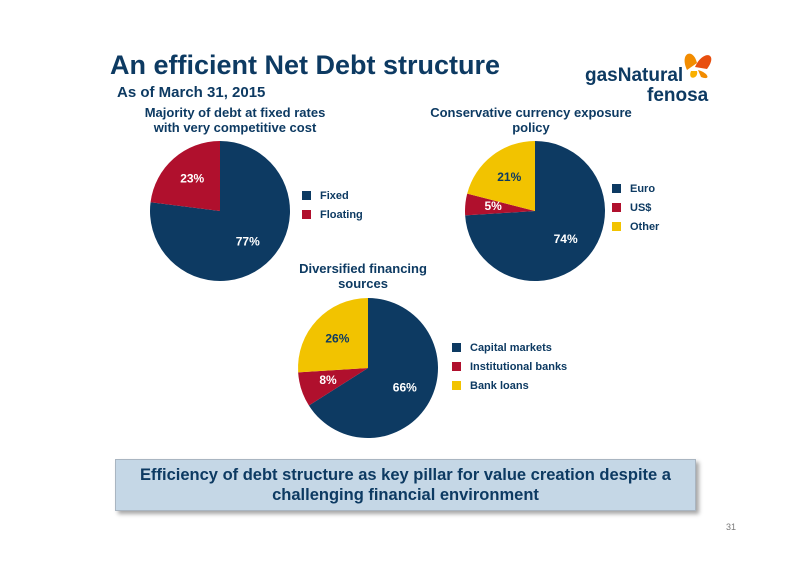  Describe the element at coordinates (494, 206) in the screenshot. I see `pie-label-us: 5%` at that location.